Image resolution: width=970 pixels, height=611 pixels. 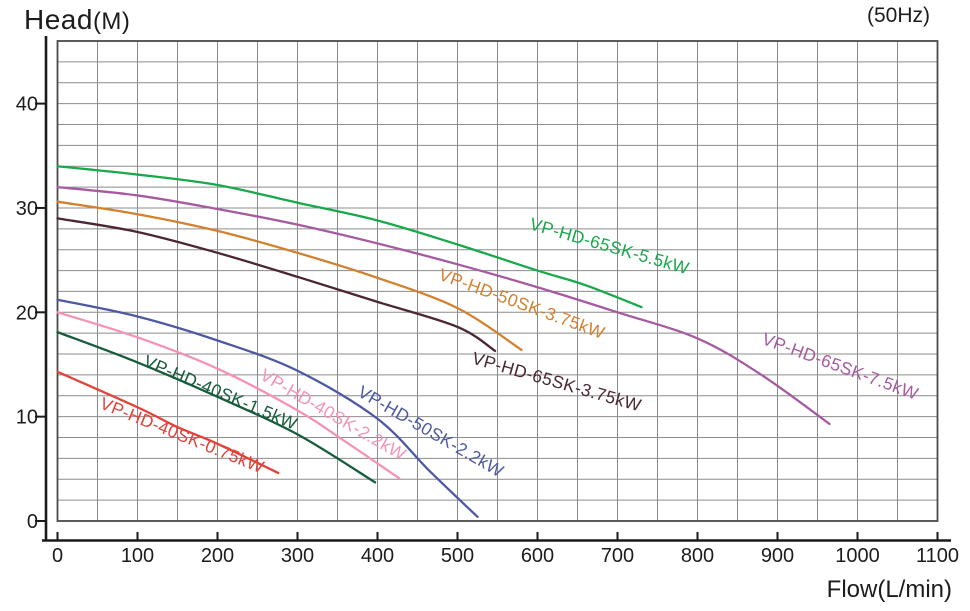 I want to click on x-tick-label: 600, so click(x=537, y=556).